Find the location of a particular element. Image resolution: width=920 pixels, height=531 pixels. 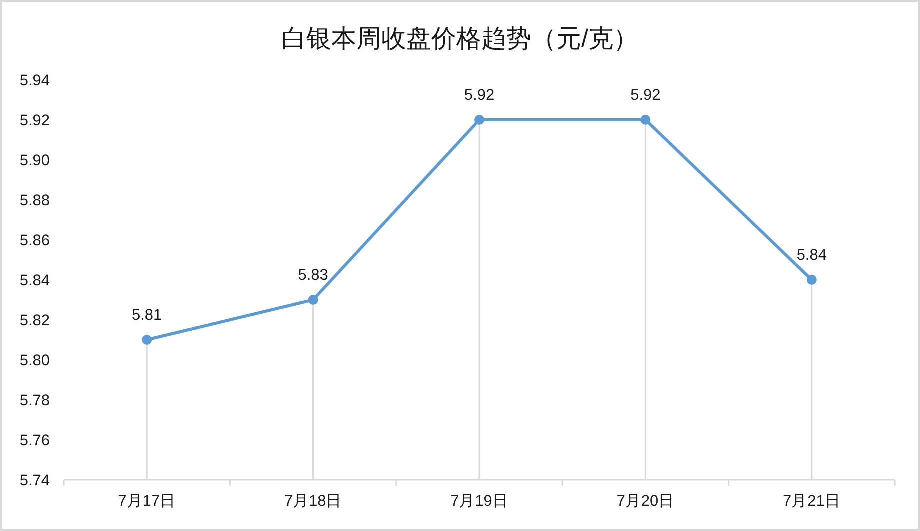

y-tick-label: 5.86 is located at coordinates (35, 241).